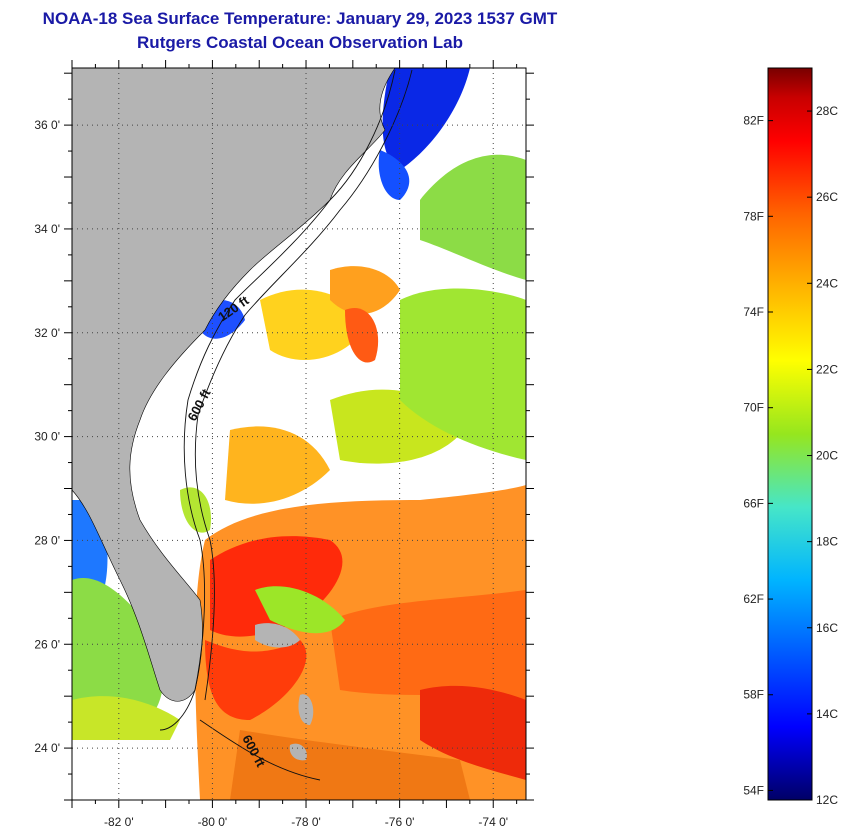 This screenshot has height=832, width=849. What do you see at coordinates (827, 542) in the screenshot?
I see `celsius-label: 18C` at bounding box center [827, 542].